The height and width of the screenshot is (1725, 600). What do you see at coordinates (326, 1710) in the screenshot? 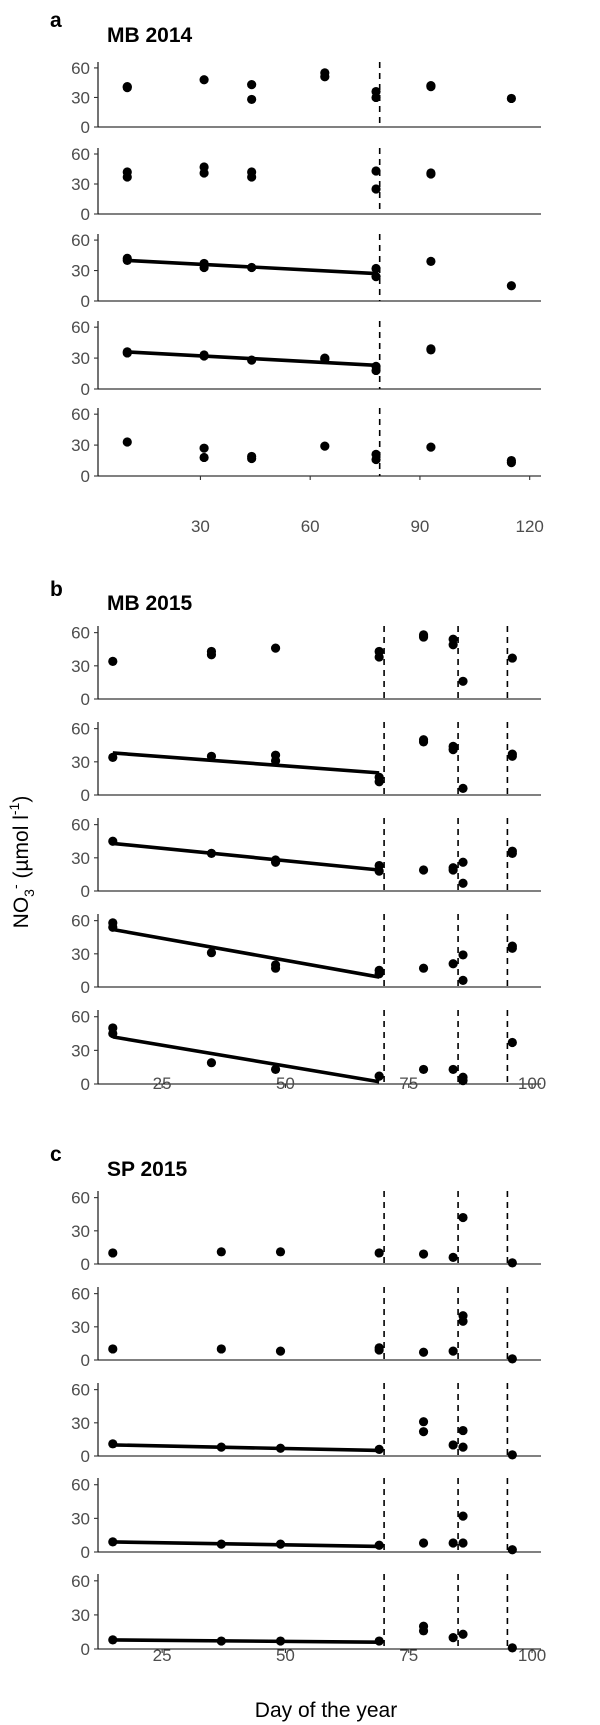
I see `x-axis-title: Day of the year` at bounding box center [326, 1710].